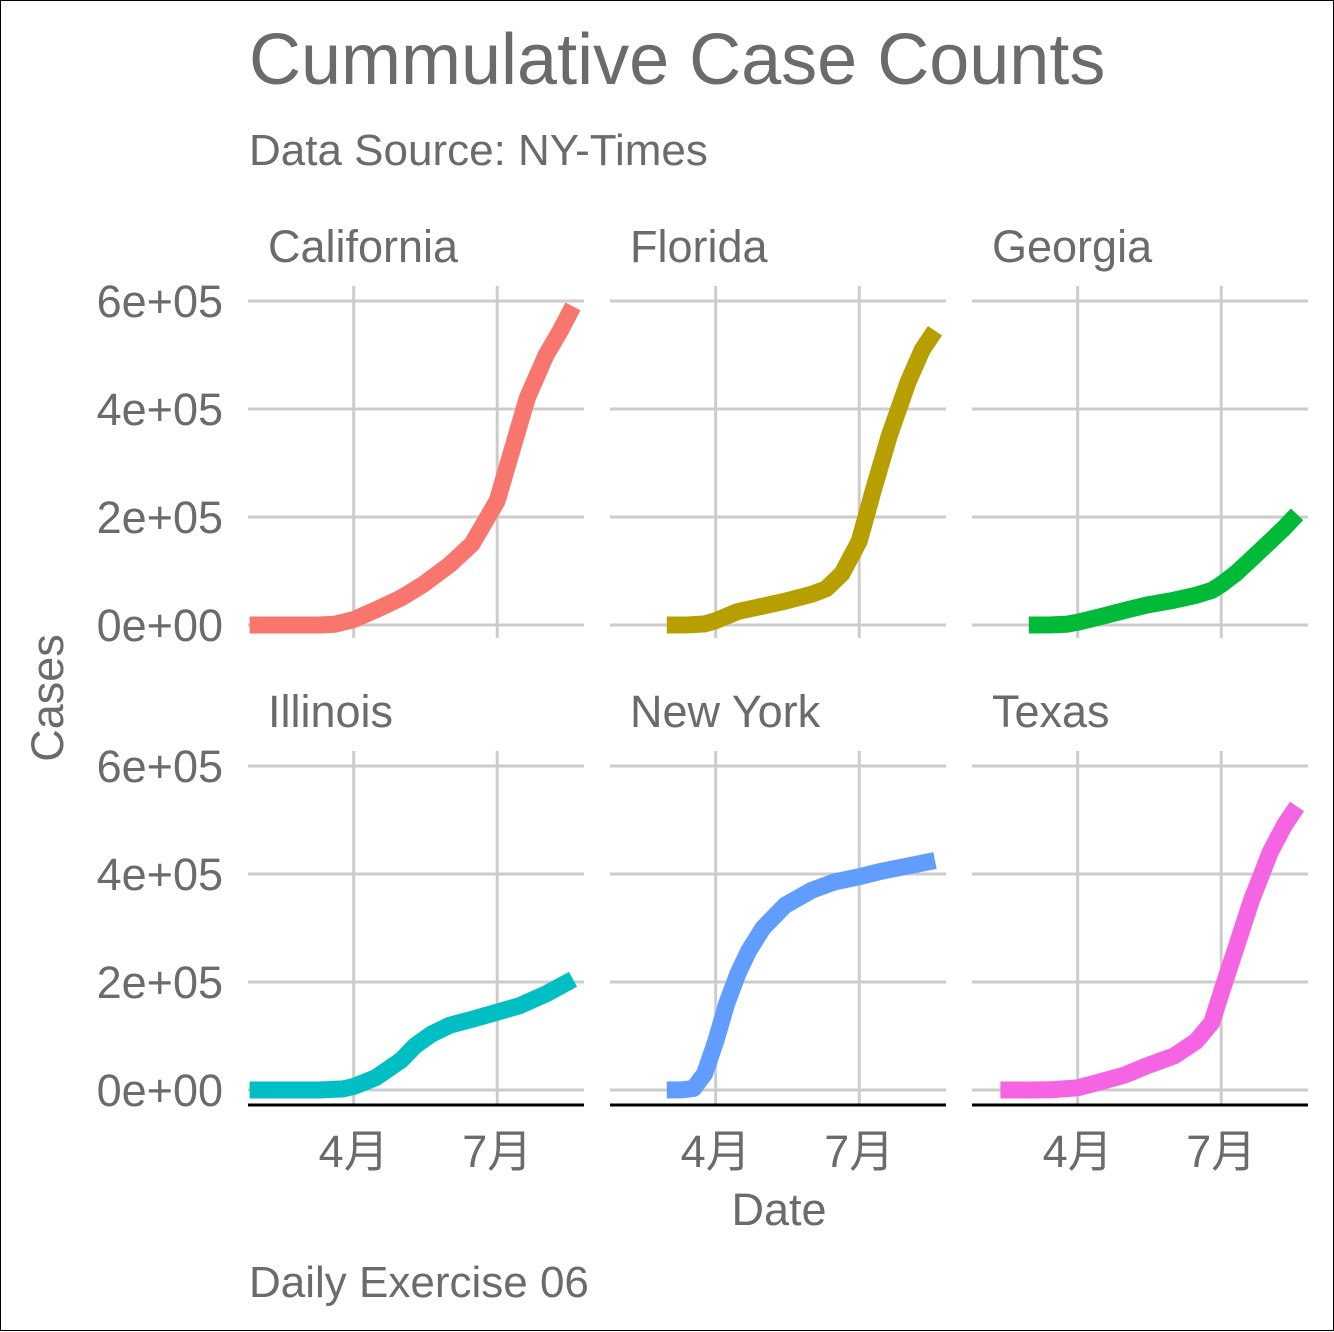 Image resolution: width=1334 pixels, height=1332 pixels. I want to click on facet-panel-california: California 0e+00 2e+05 4e+05 6e+05, so click(340, 436).